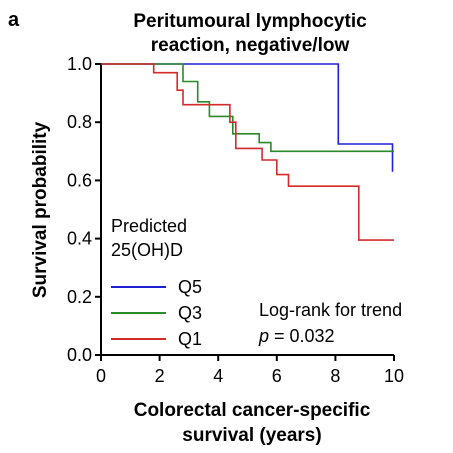 Image resolution: width=453 pixels, height=453 pixels. What do you see at coordinates (79, 64) in the screenshot?
I see `y-tick-label: 1.0` at bounding box center [79, 64].